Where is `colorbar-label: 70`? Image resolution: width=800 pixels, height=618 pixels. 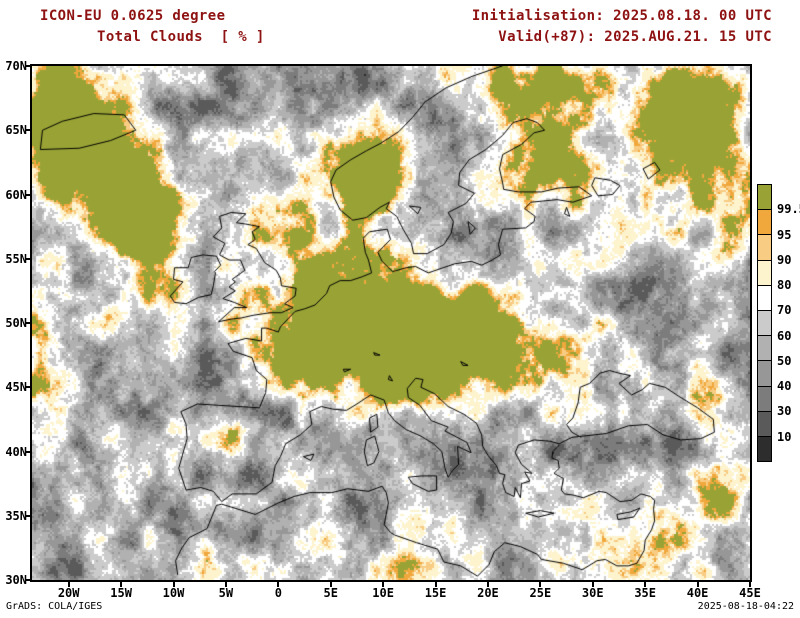
colorbar-label: 70 is located at coordinates (784, 310).